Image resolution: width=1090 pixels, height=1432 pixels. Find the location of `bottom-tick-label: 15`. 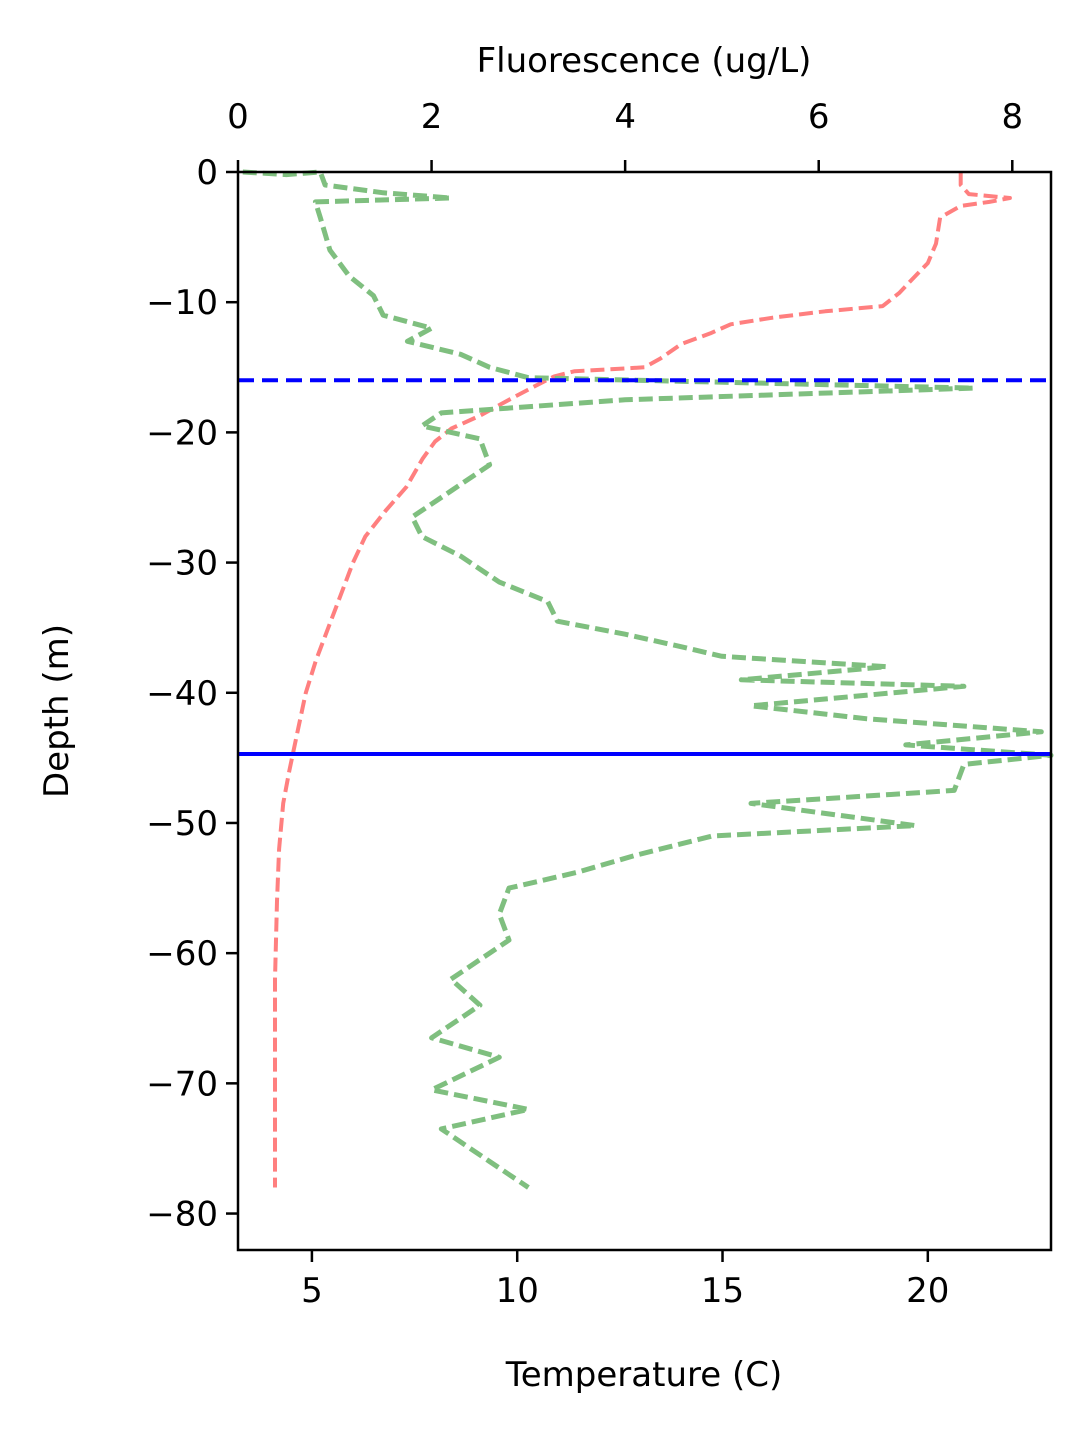

bottom-tick-label: 15 is located at coordinates (722, 1291).